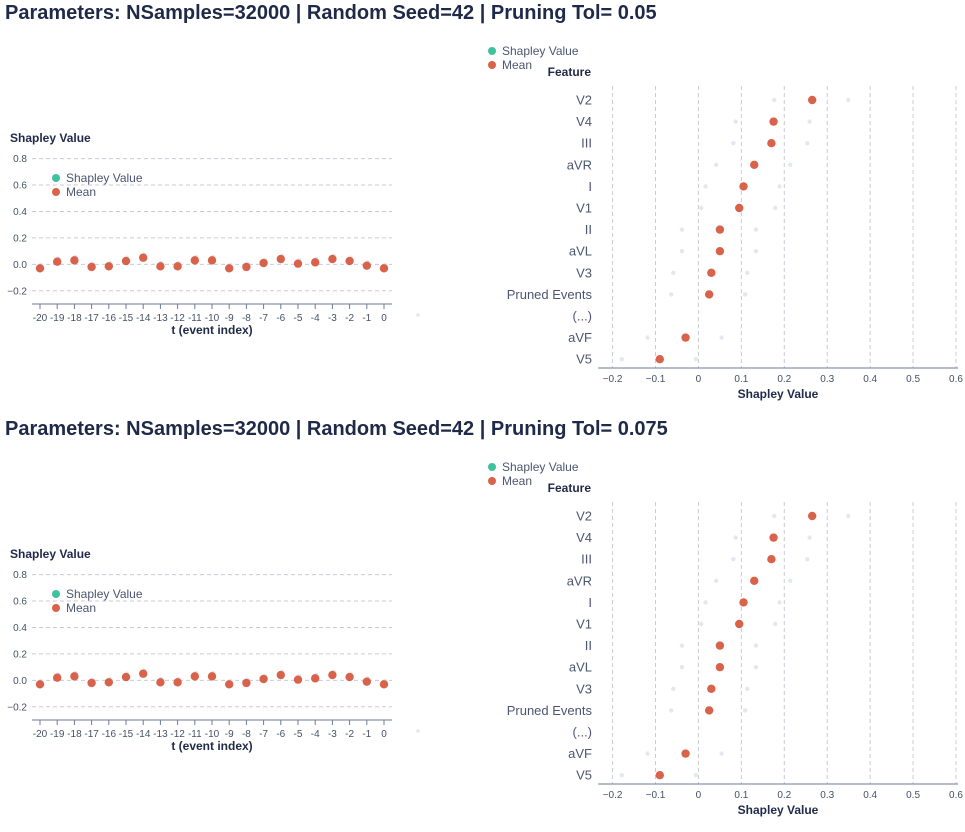 The width and height of the screenshot is (965, 832). What do you see at coordinates (143, 318) in the screenshot?
I see `x-tick-label: -14` at bounding box center [143, 318].